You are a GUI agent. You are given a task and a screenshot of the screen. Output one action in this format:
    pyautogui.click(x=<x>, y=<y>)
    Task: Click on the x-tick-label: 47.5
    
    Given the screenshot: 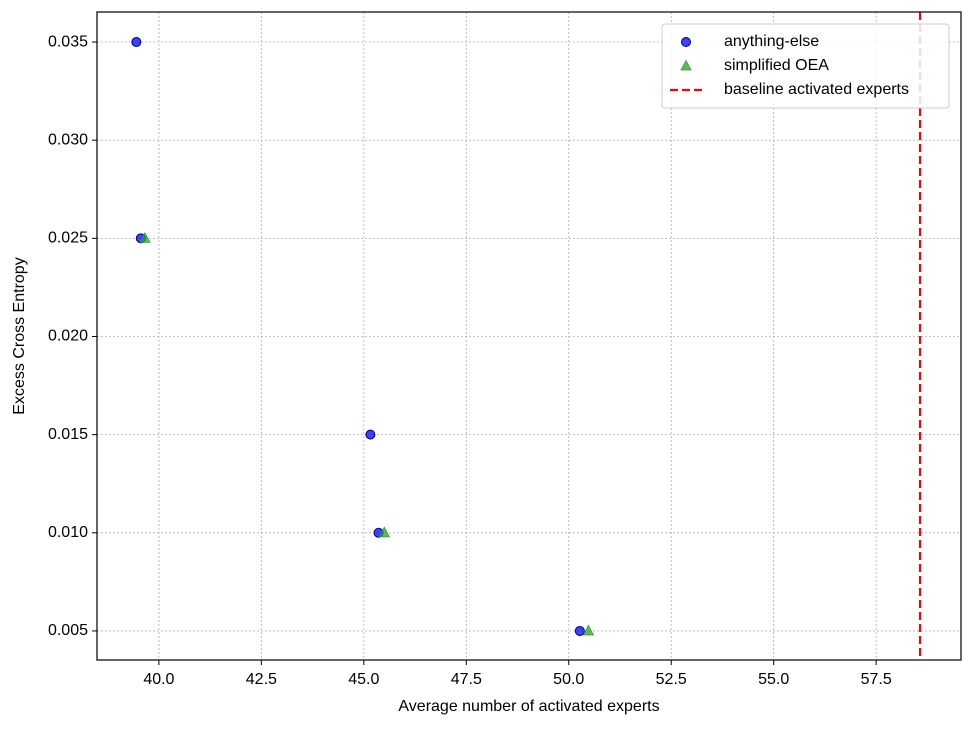 What is the action you would take?
    pyautogui.click(x=466, y=679)
    